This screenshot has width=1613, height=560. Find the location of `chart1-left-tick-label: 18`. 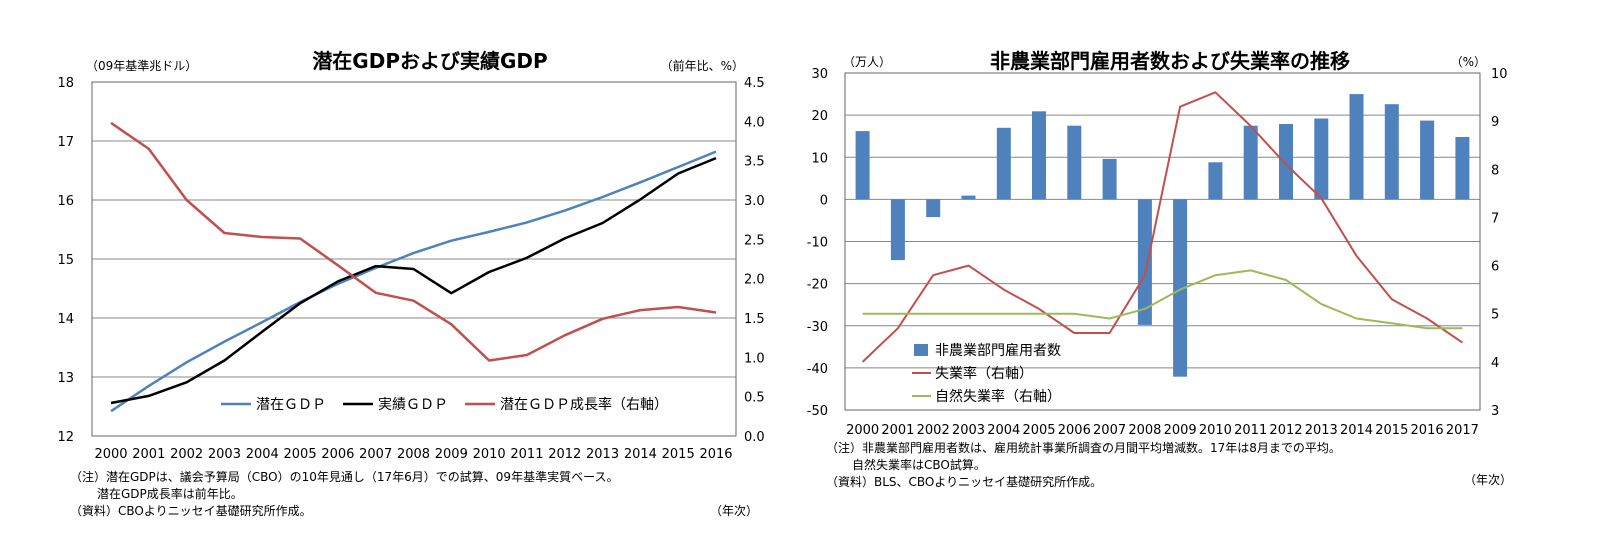

chart1-left-tick-label: 18 is located at coordinates (65, 83).